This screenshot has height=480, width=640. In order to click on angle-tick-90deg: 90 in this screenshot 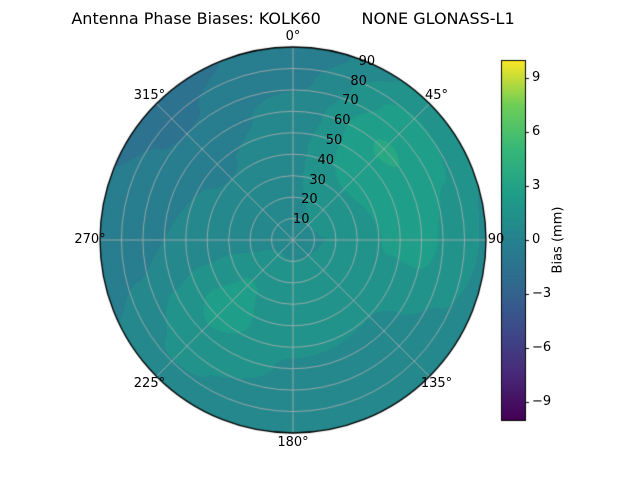, I will do `click(496, 239)`.